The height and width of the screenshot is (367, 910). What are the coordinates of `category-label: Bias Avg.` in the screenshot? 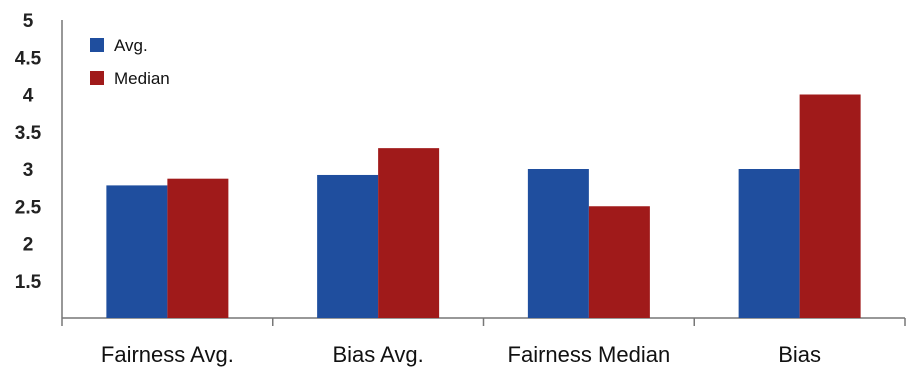 It's located at (377, 354).